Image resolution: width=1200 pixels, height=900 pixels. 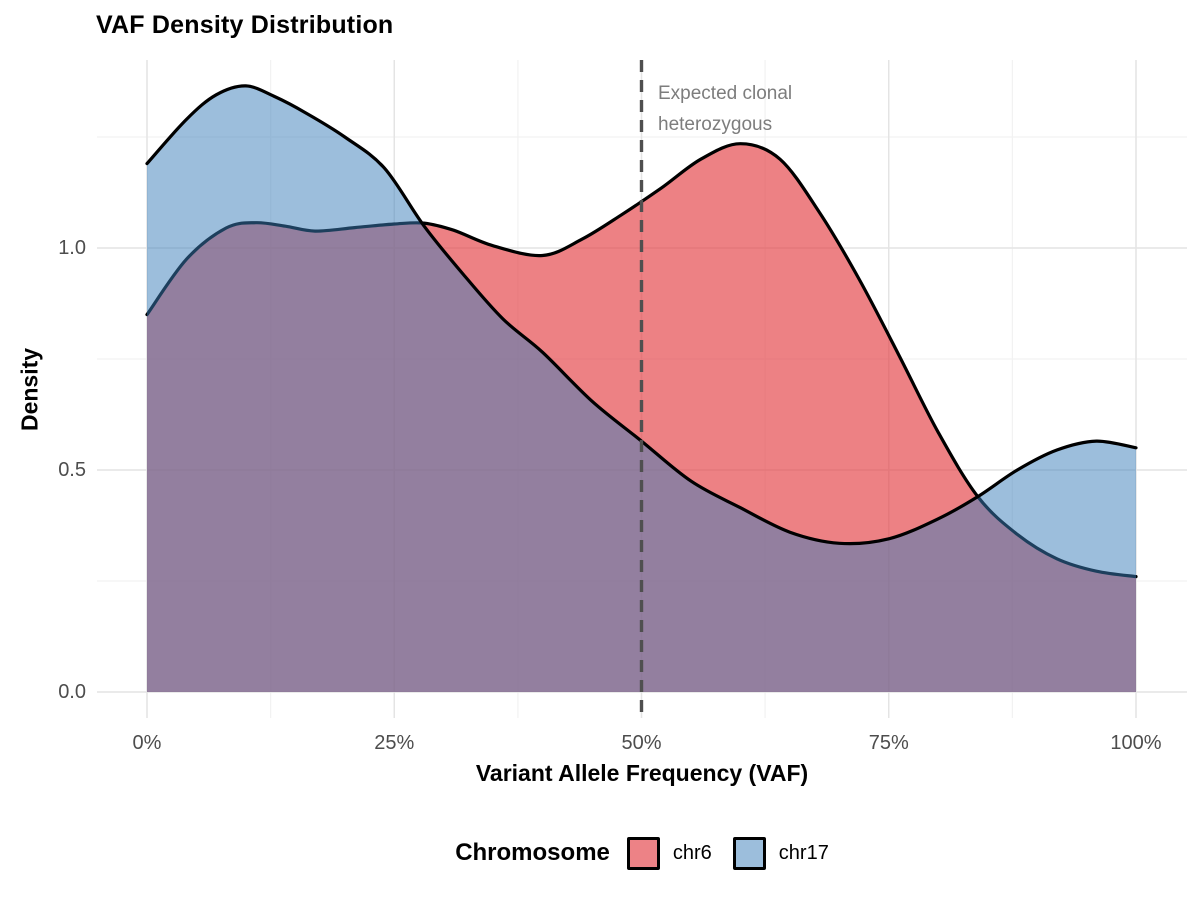 I want to click on vline-annotation-line1: Expected clonal, so click(x=725, y=93).